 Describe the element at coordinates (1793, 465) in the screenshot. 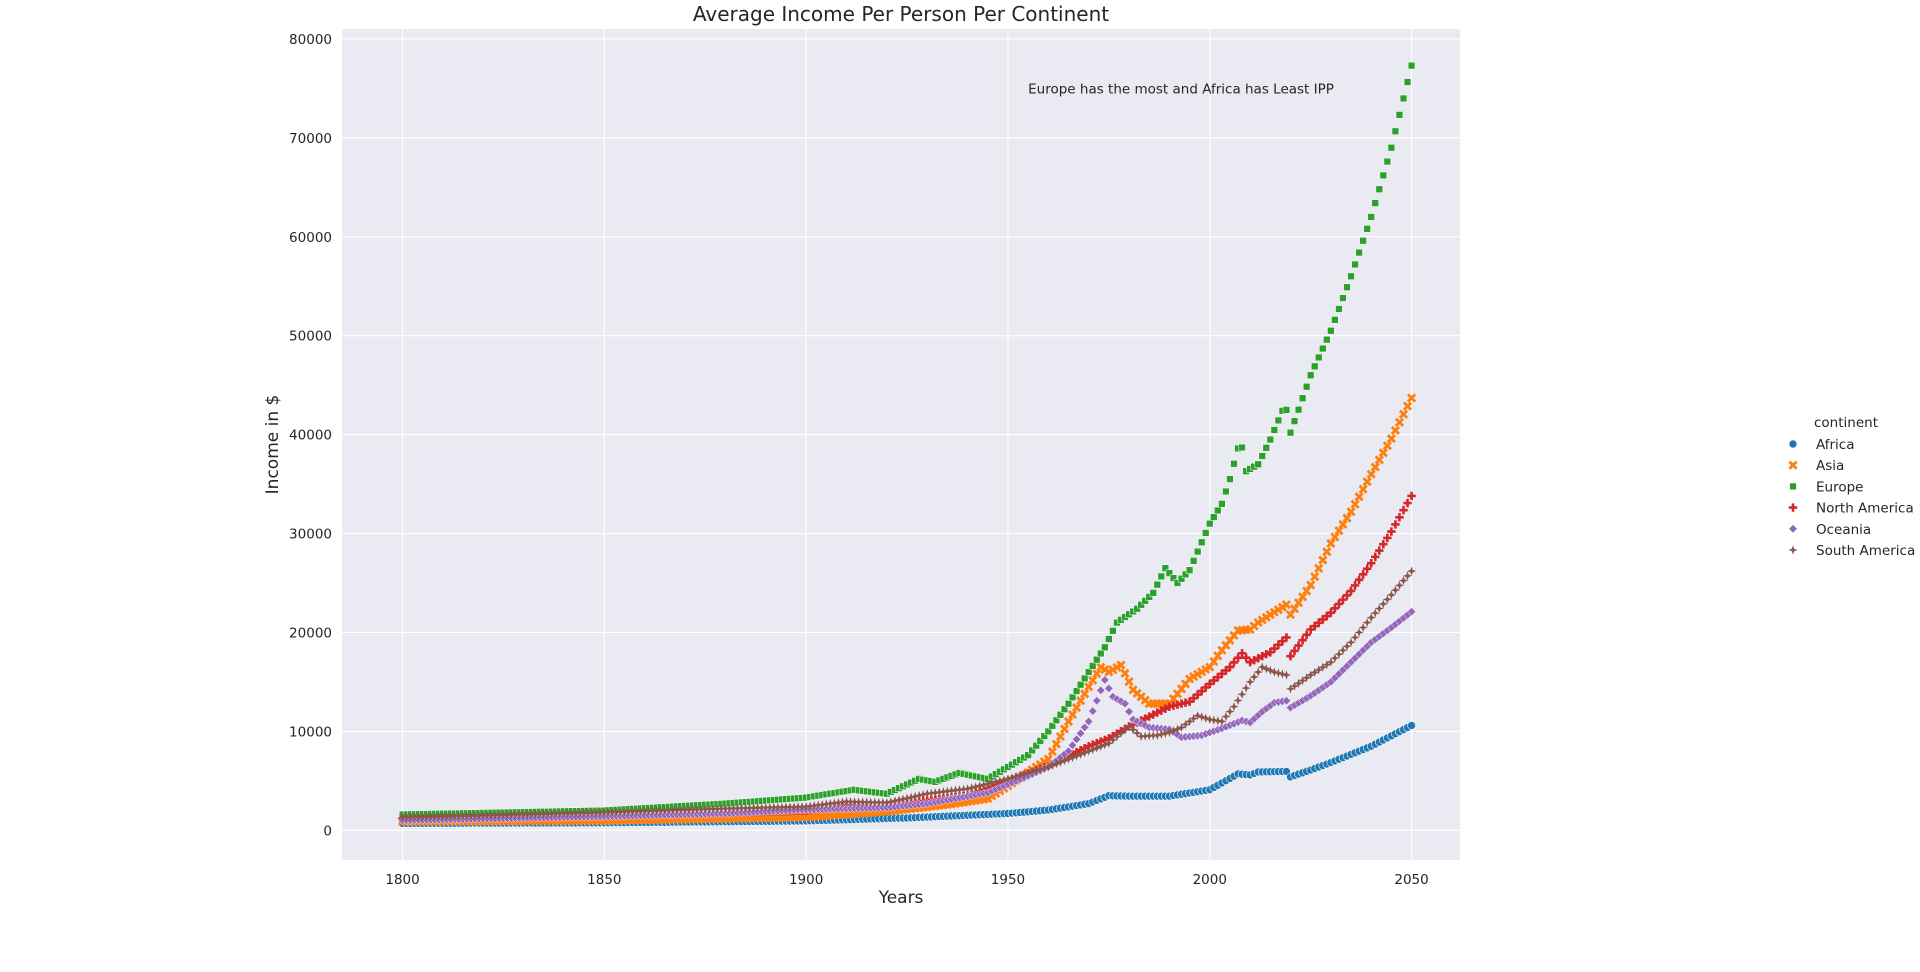

I see `legend-marker-asia` at that location.